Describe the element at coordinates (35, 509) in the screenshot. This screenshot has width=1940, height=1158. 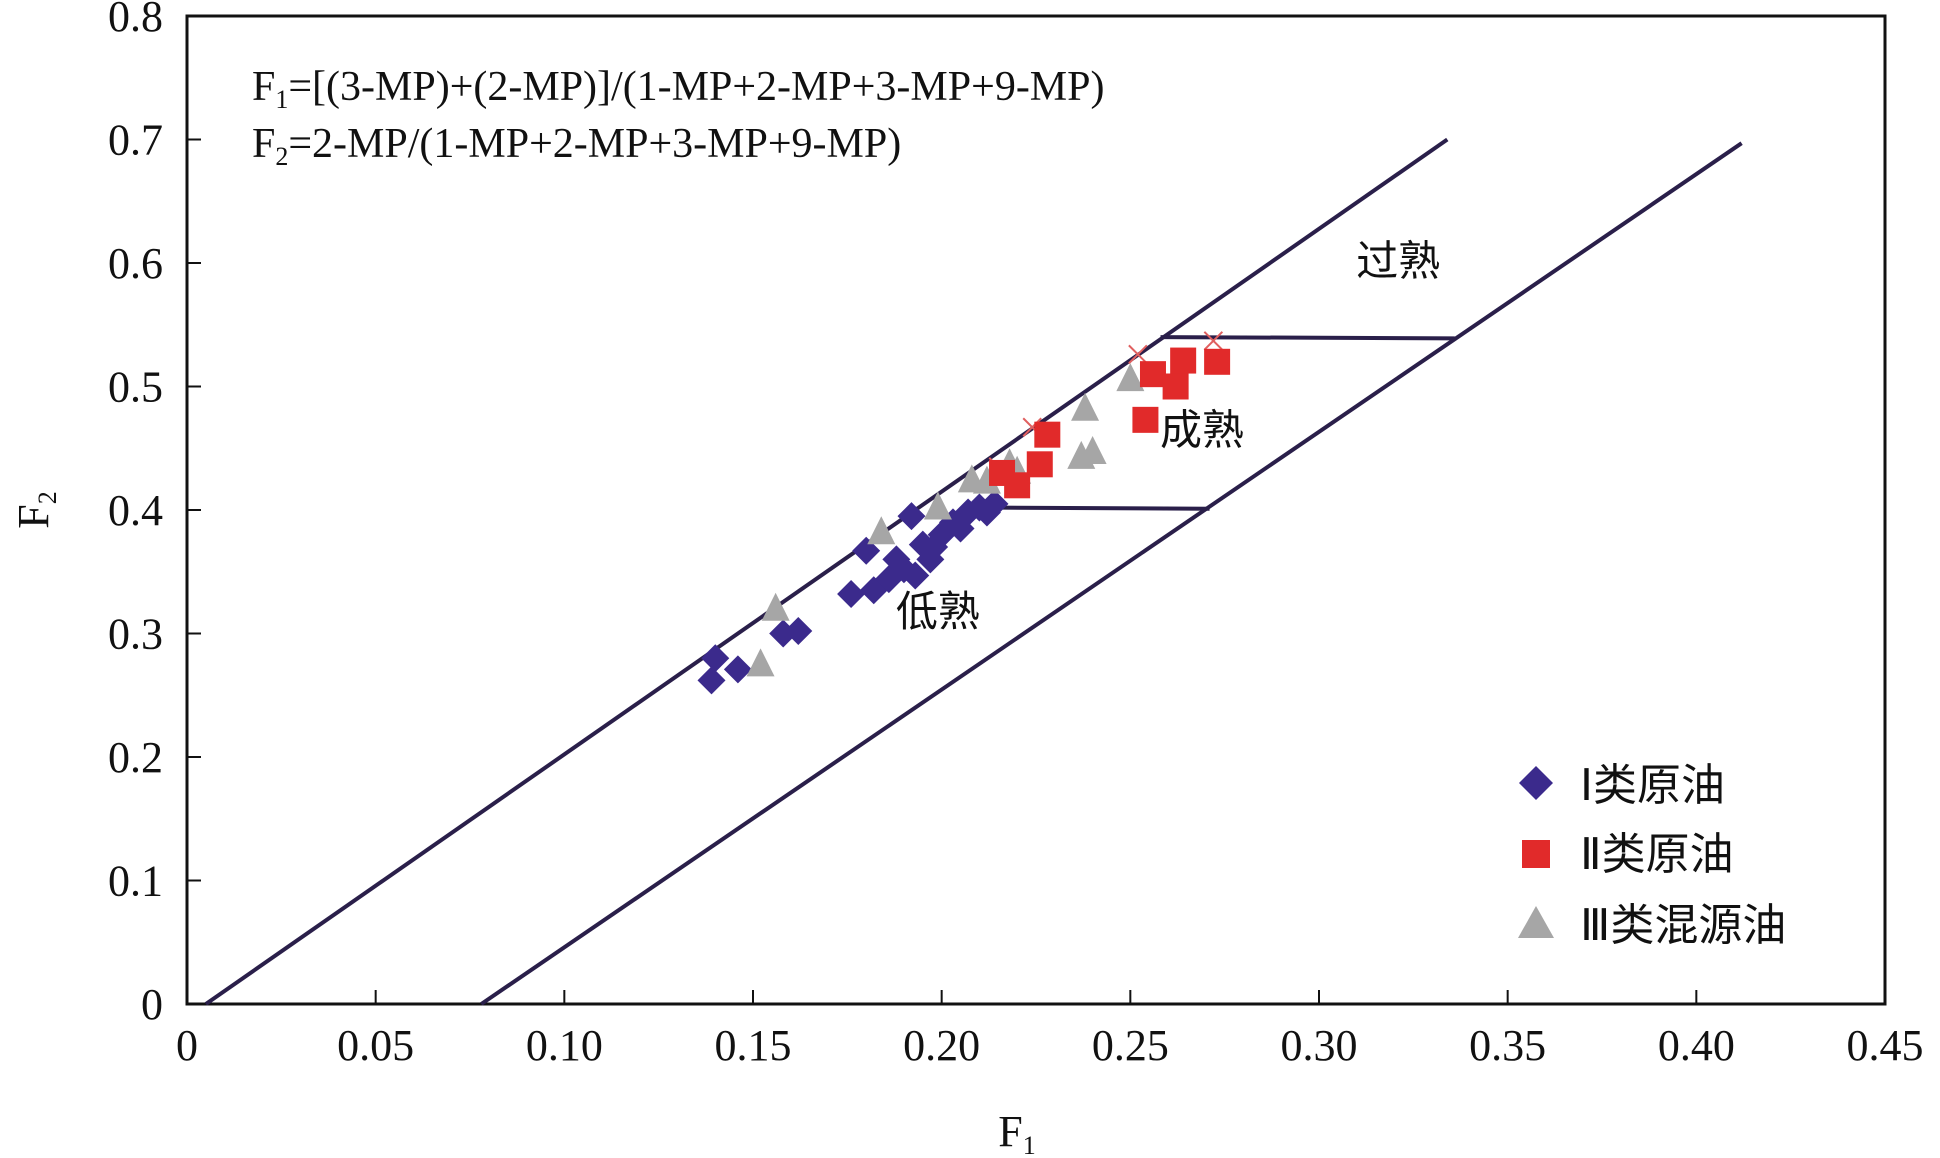
I see `y-axis-title: F2` at that location.